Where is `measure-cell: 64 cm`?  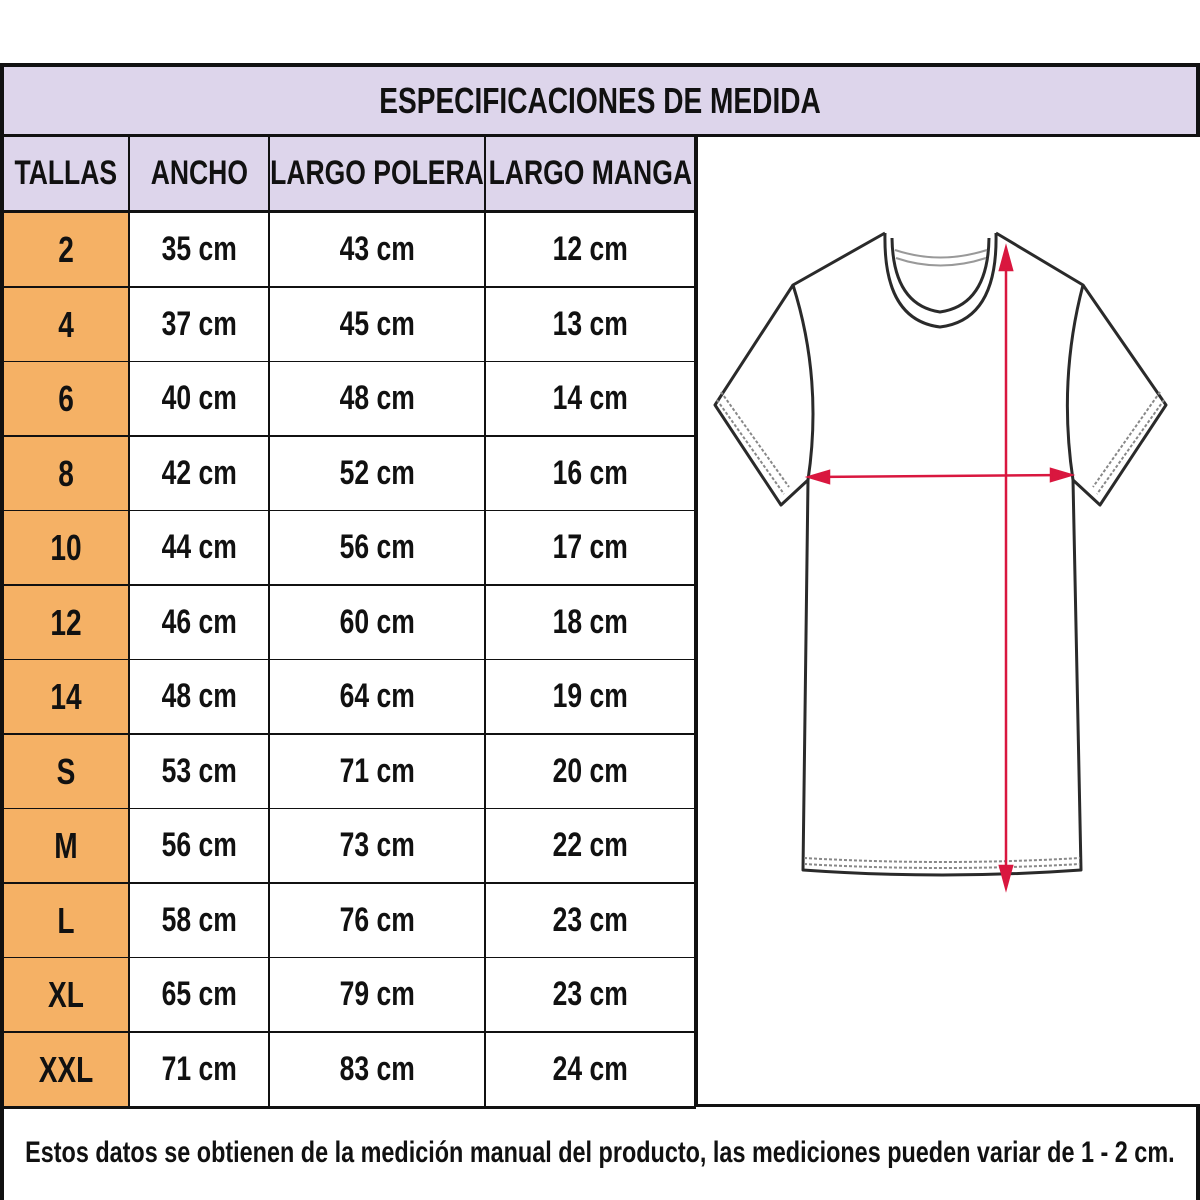 measure-cell: 64 cm is located at coordinates (378, 698).